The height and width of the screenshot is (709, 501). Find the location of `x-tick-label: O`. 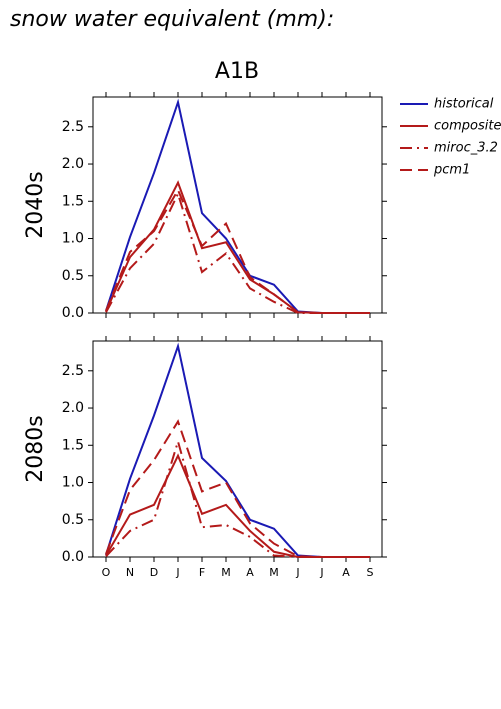

x-tick-label: O is located at coordinates (106, 572).